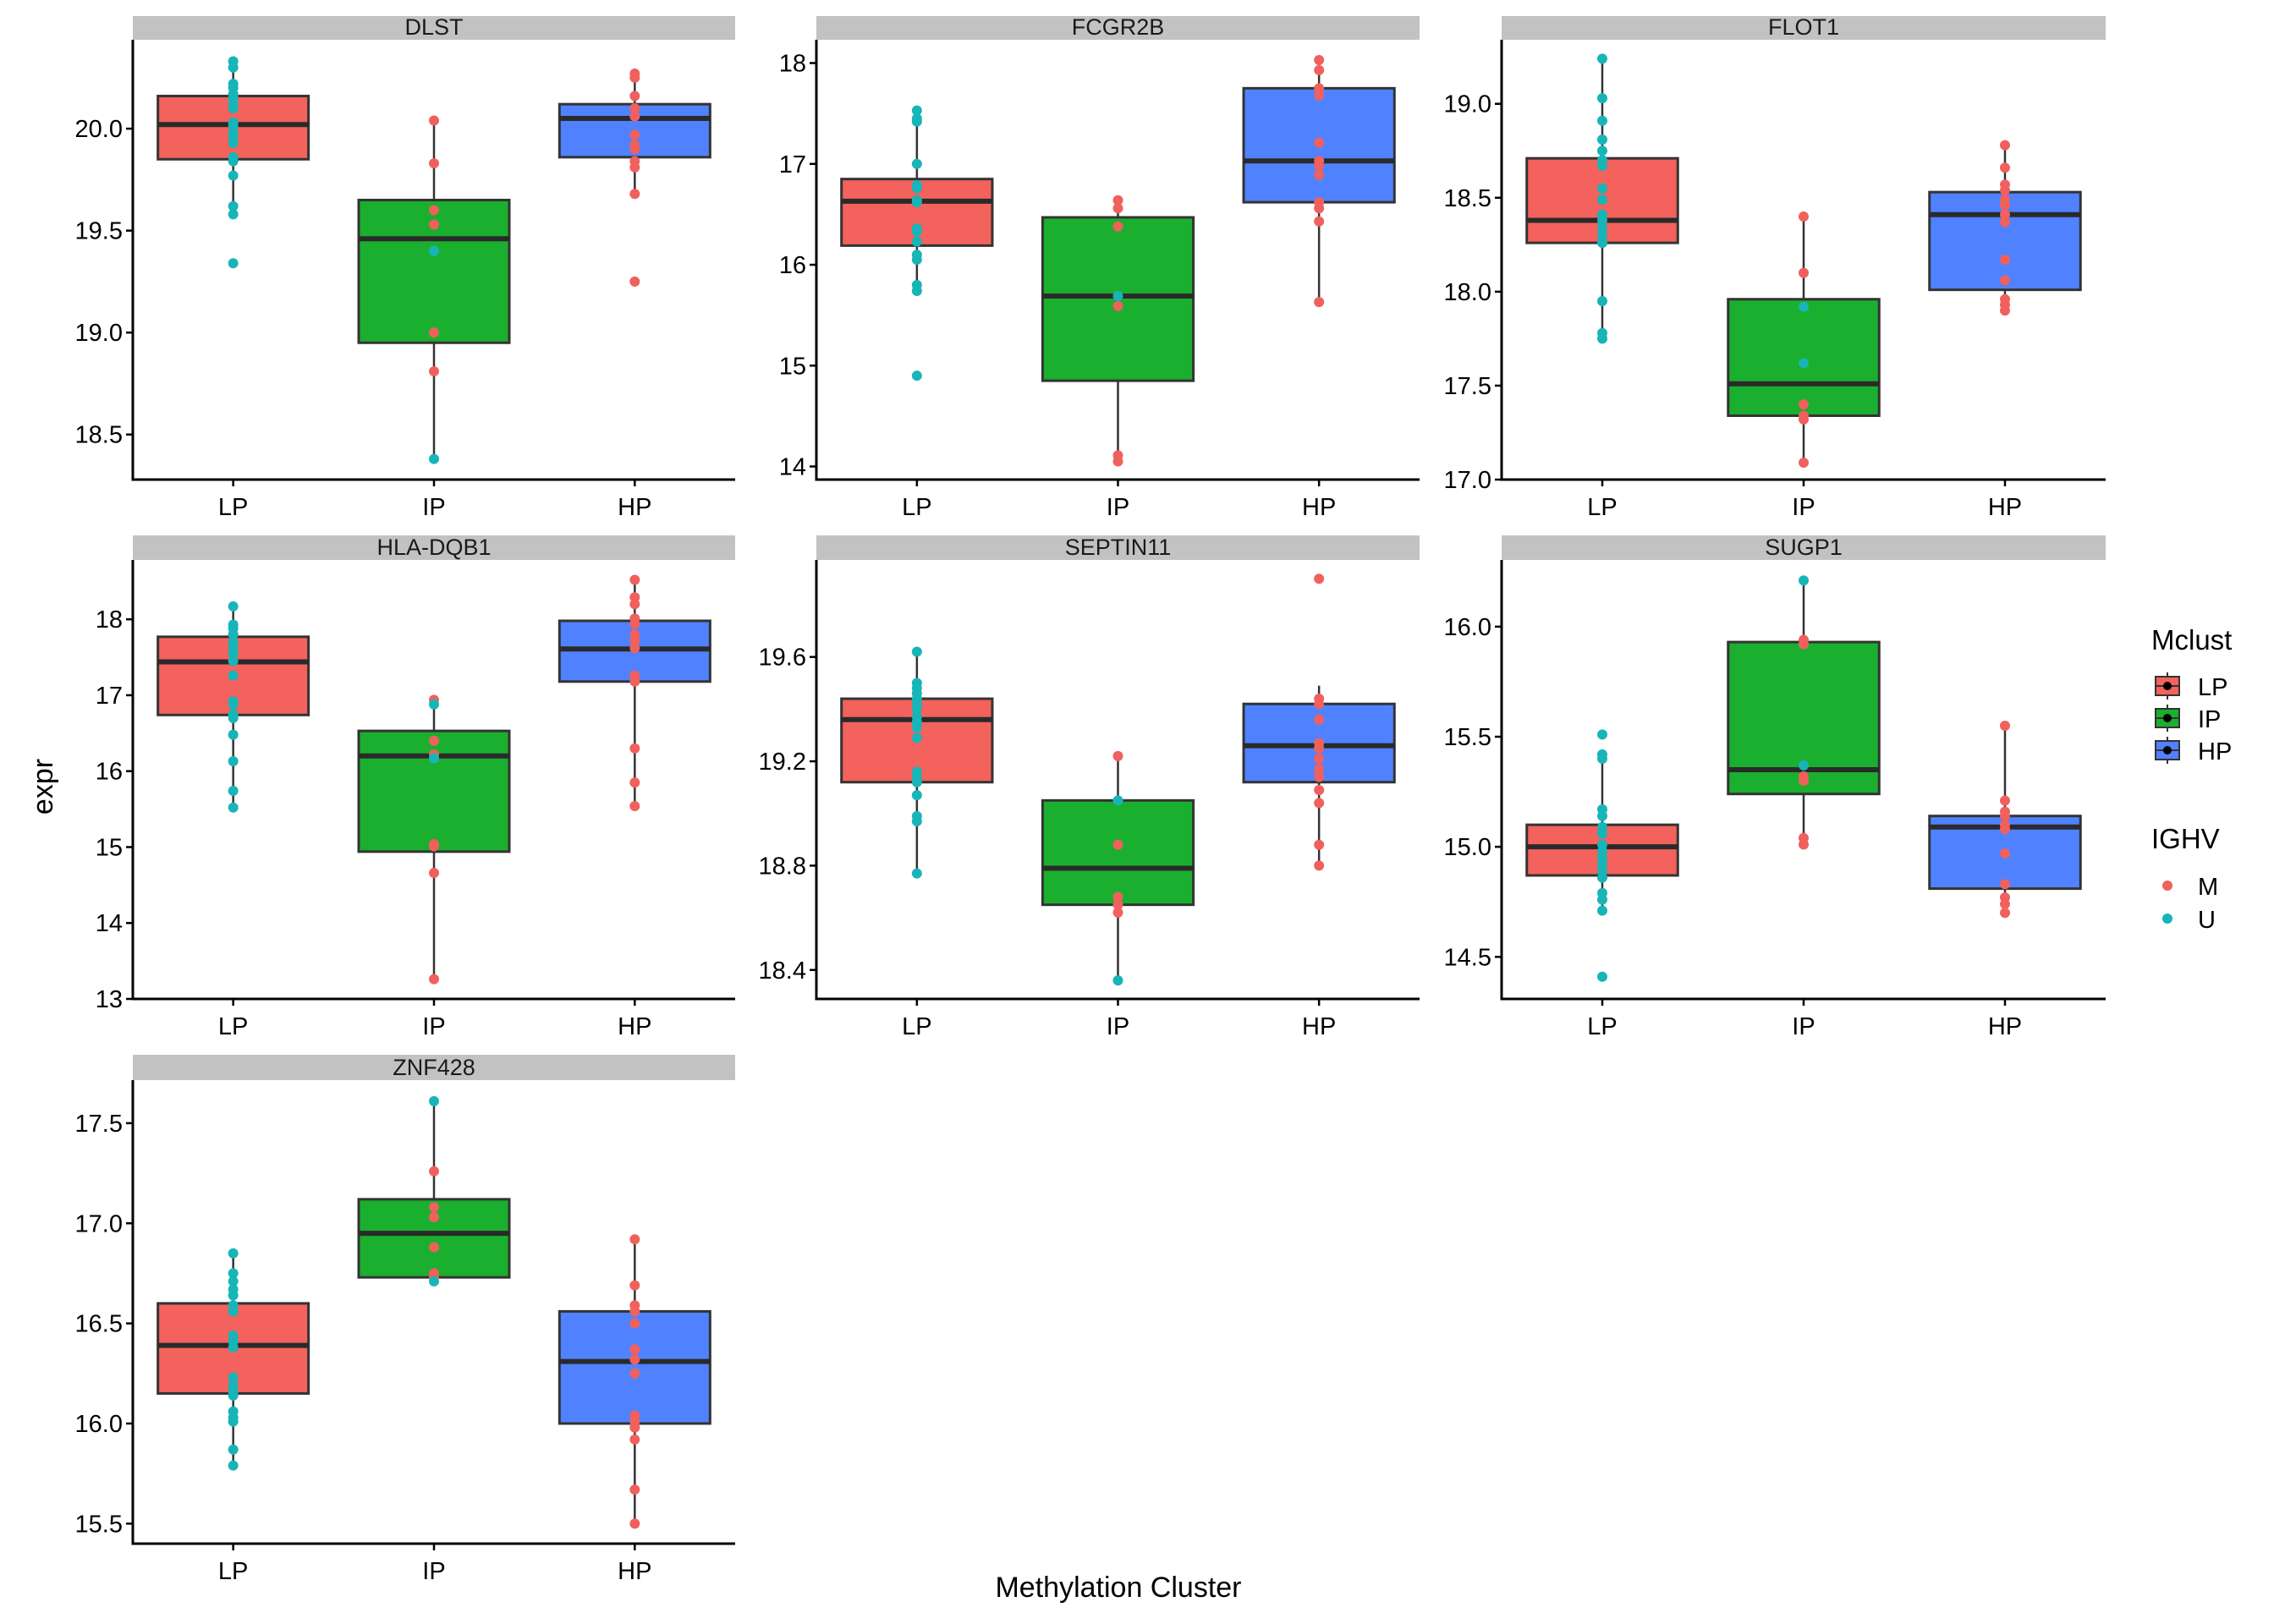 The width and height of the screenshot is (2274, 1624). What do you see at coordinates (2191, 687) in the screenshot?
I see `legend-item-lp: LP` at bounding box center [2191, 687].